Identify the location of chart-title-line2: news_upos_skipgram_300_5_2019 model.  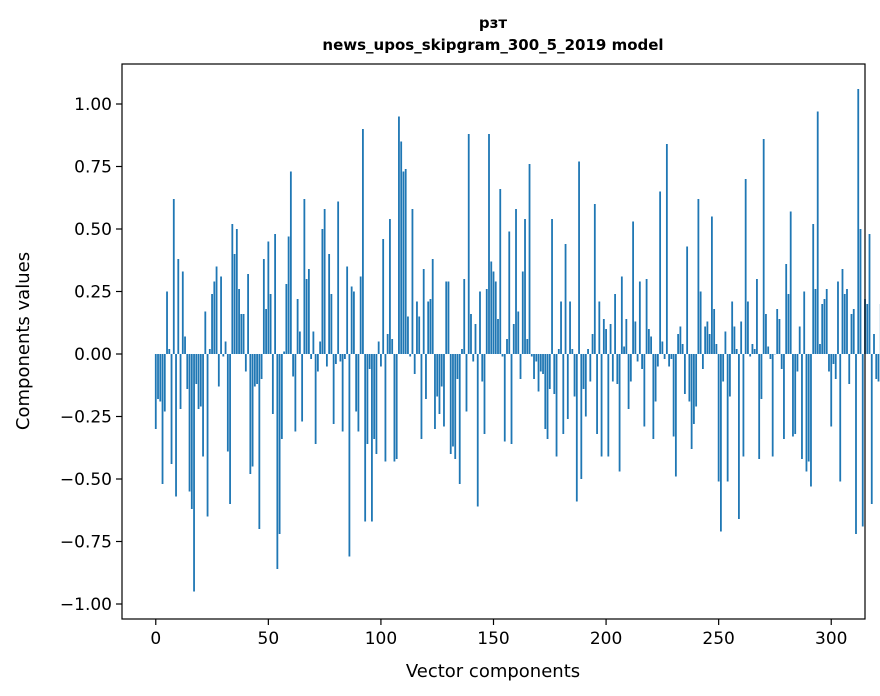
(492, 45).